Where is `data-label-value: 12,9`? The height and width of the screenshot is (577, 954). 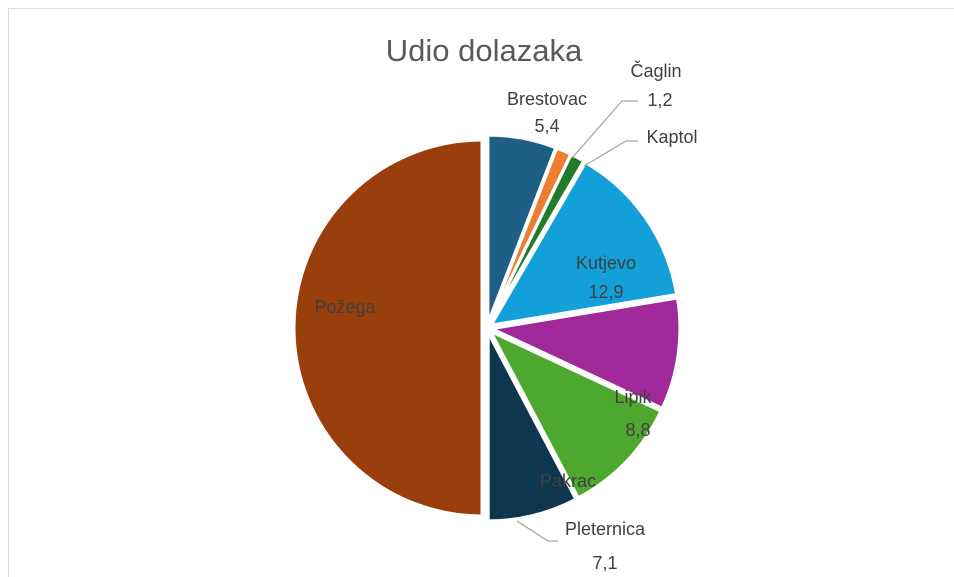 data-label-value: 12,9 is located at coordinates (605, 292).